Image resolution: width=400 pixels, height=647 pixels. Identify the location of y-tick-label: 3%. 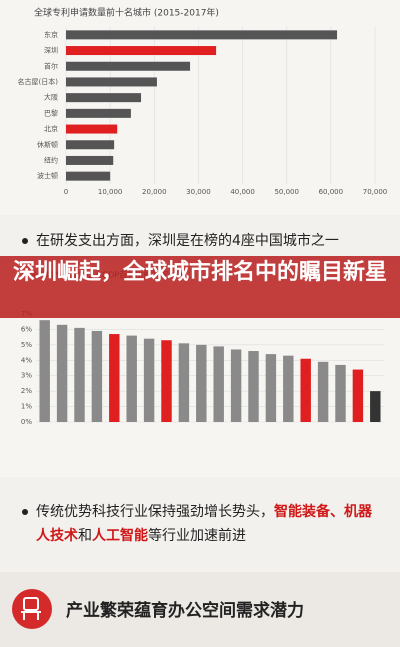
(26, 376).